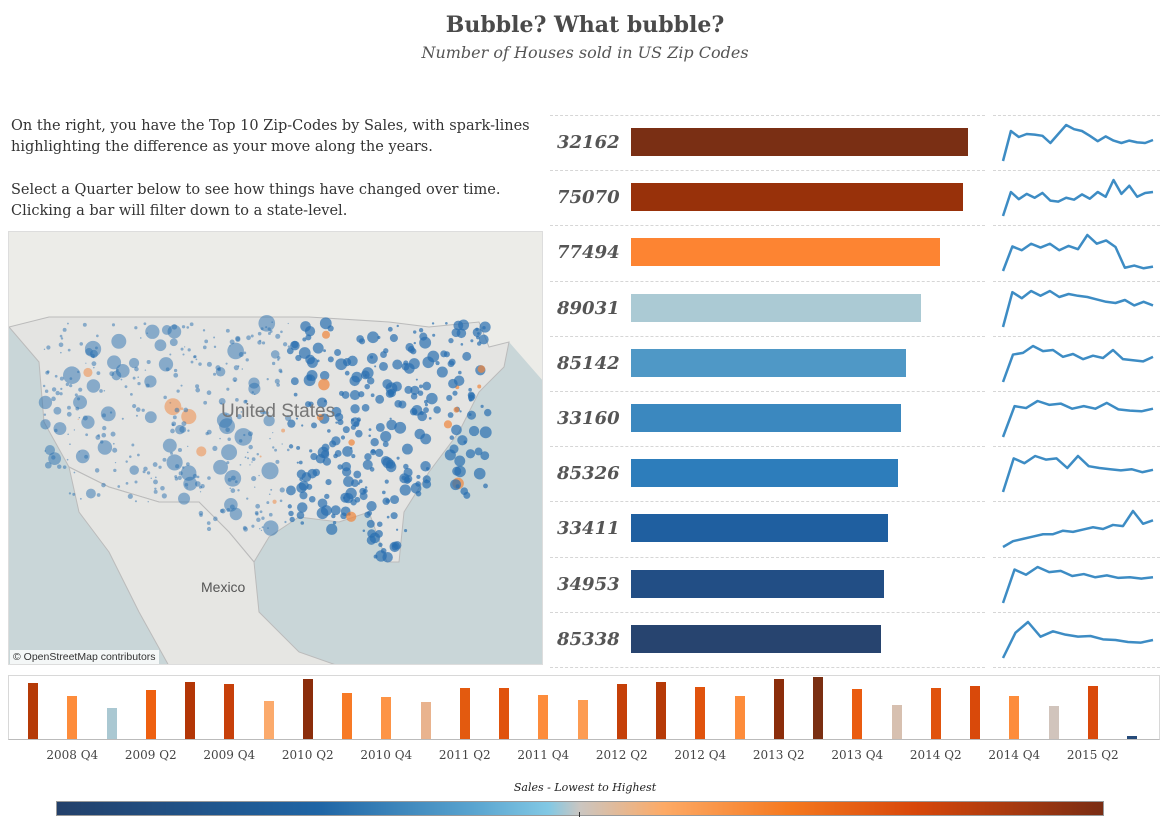  I want to click on zip-code-label: 85142, so click(588, 363).